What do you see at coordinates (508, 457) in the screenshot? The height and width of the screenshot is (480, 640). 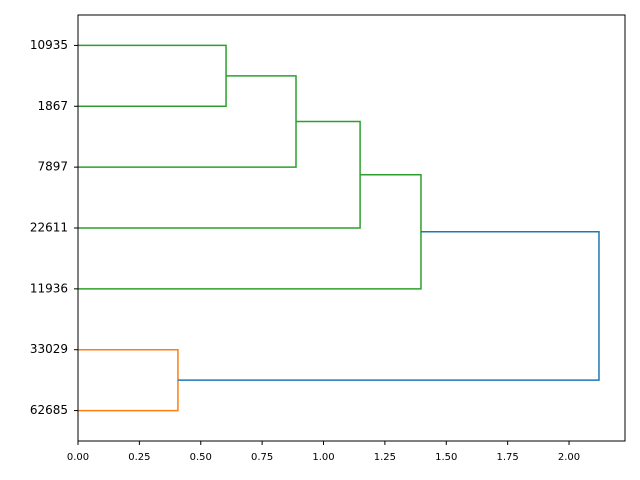 I see `x-tick-label: 1.75` at bounding box center [508, 457].